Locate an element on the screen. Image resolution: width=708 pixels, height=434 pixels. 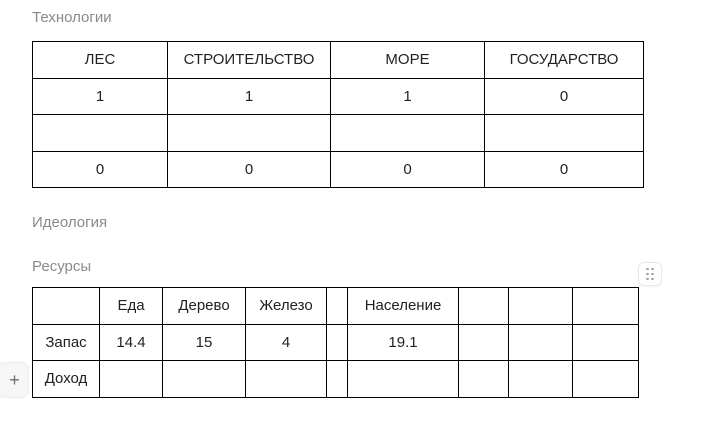
table-cell: СТРОИТЕЛЬСТВО is located at coordinates (249, 60).